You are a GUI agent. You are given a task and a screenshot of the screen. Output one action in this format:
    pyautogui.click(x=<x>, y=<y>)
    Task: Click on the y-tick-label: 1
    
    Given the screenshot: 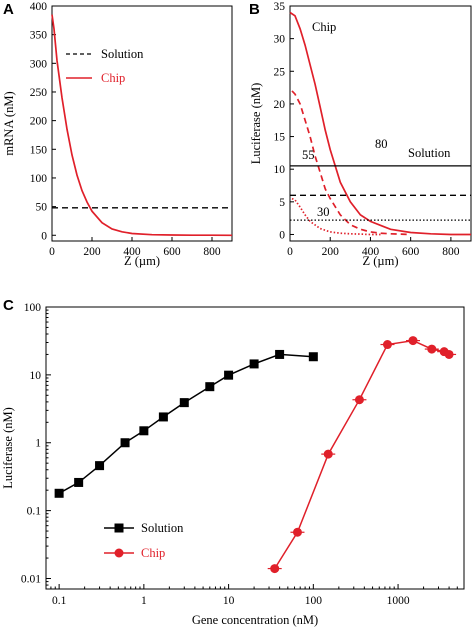 What is the action you would take?
    pyautogui.click(x=38, y=444)
    